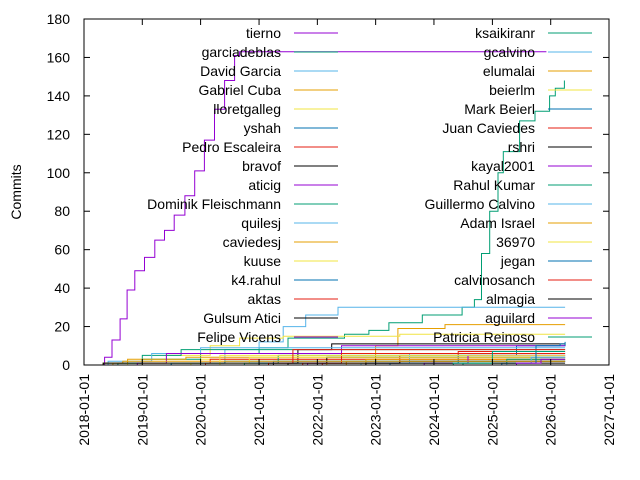 This screenshot has width=640, height=480. Describe the element at coordinates (510, 299) in the screenshot. I see `legend-label: almagia` at that location.